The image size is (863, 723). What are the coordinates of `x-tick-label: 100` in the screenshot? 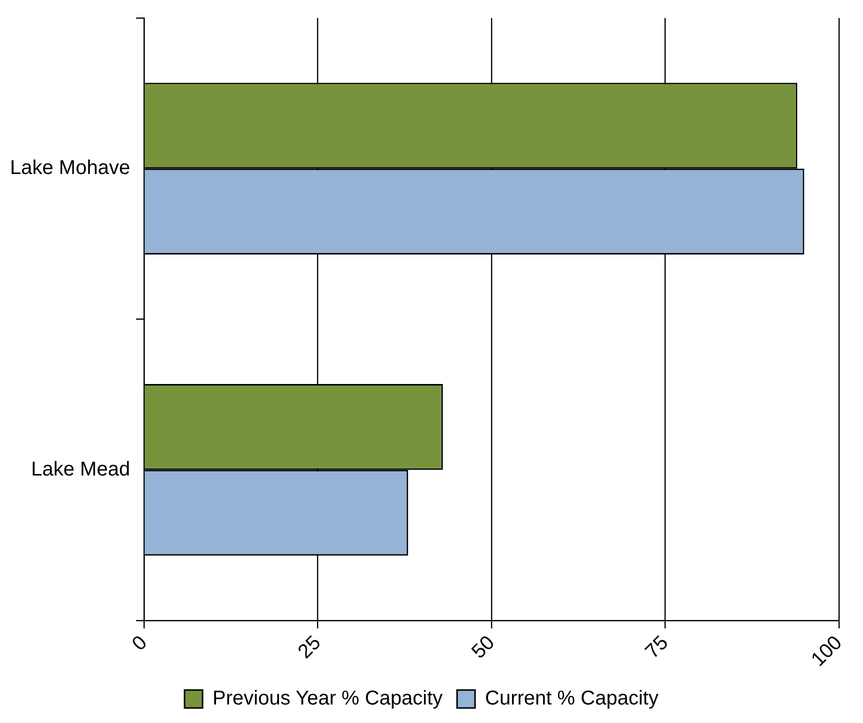 It's located at (826, 651).